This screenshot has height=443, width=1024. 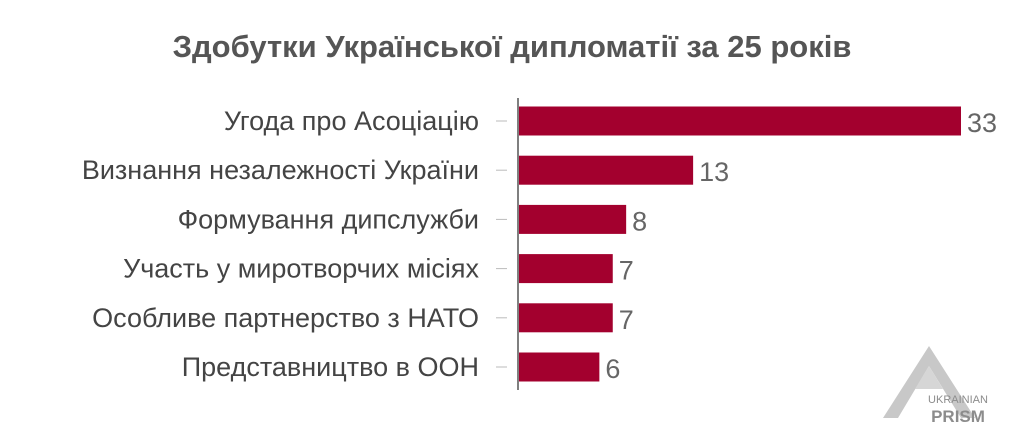 I want to click on value-label: 8, so click(x=639, y=221).